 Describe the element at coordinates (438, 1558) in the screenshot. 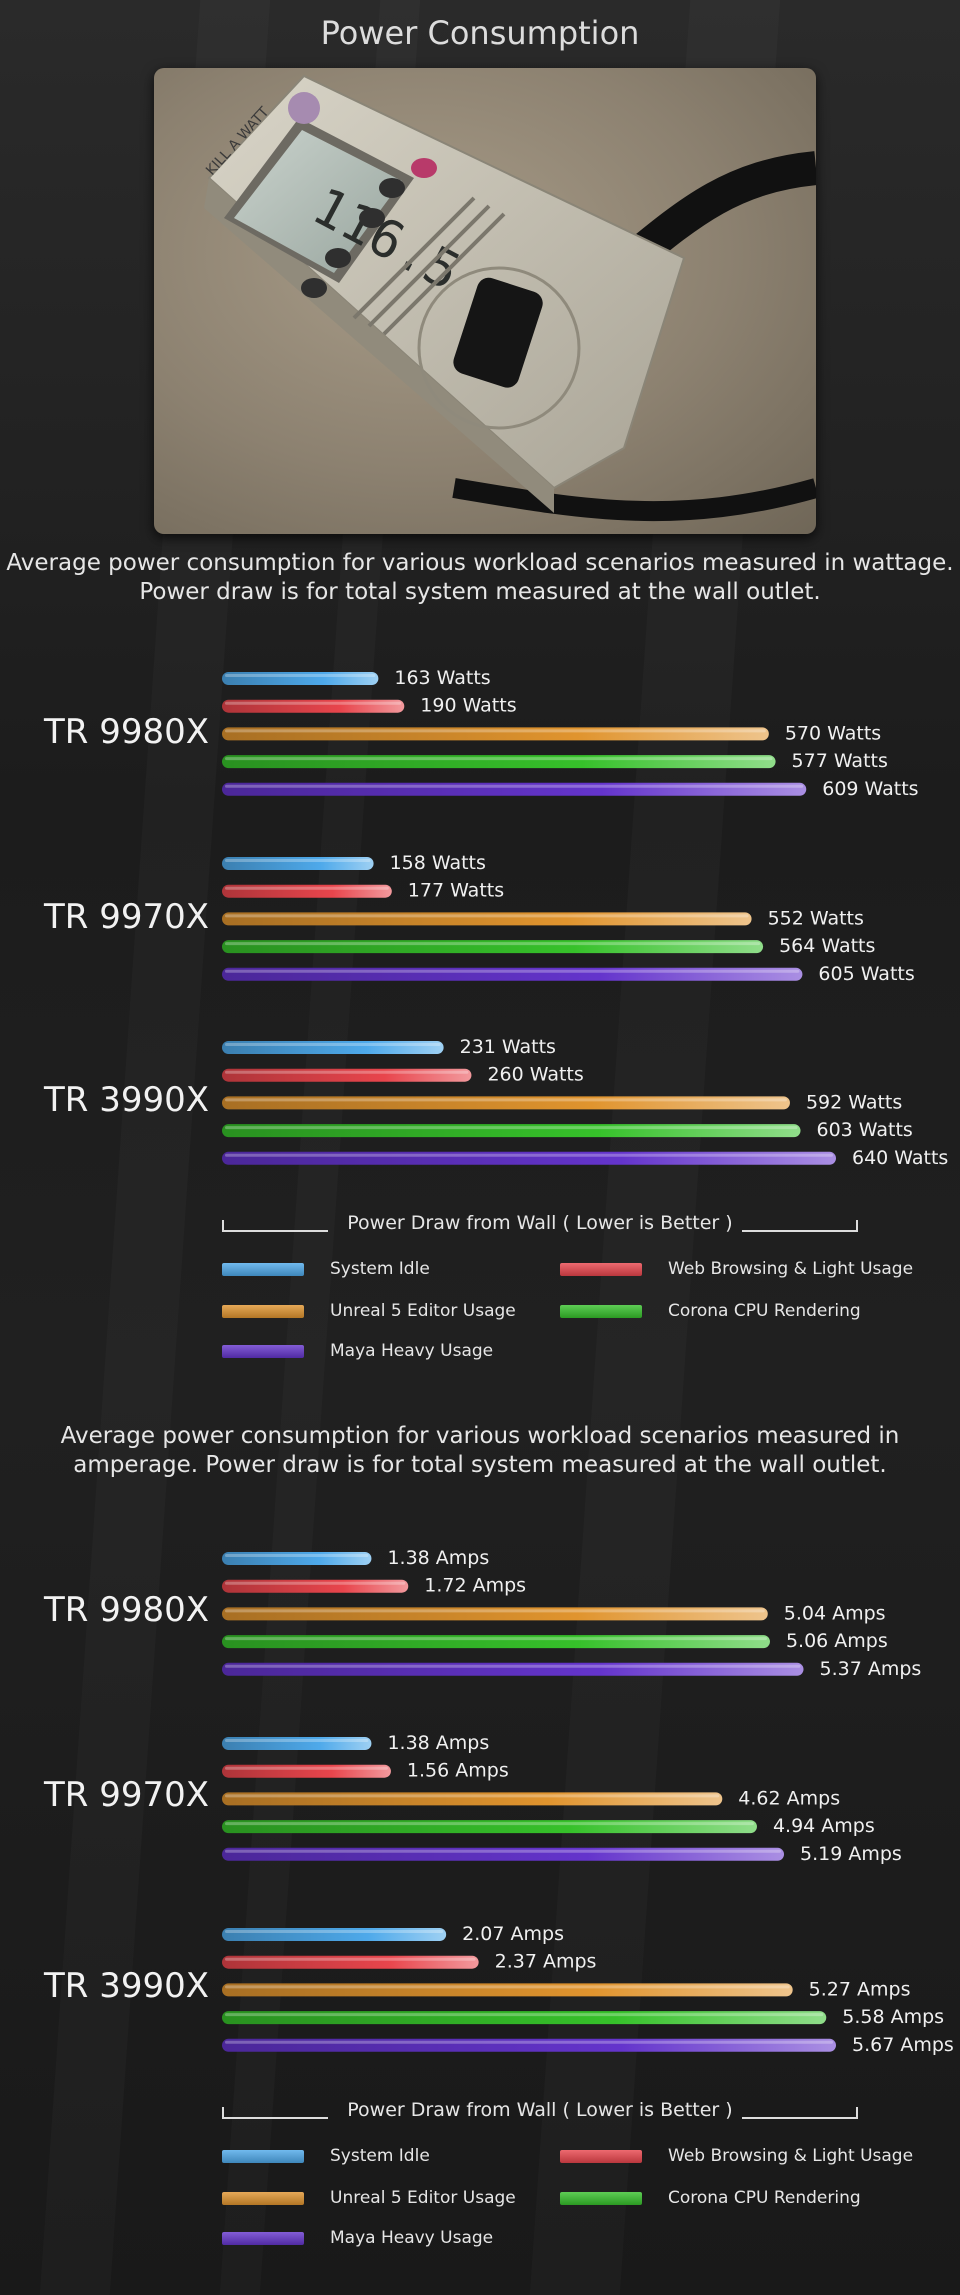

I see `bar-value-label-2-1-1: 1.38 Amps` at that location.